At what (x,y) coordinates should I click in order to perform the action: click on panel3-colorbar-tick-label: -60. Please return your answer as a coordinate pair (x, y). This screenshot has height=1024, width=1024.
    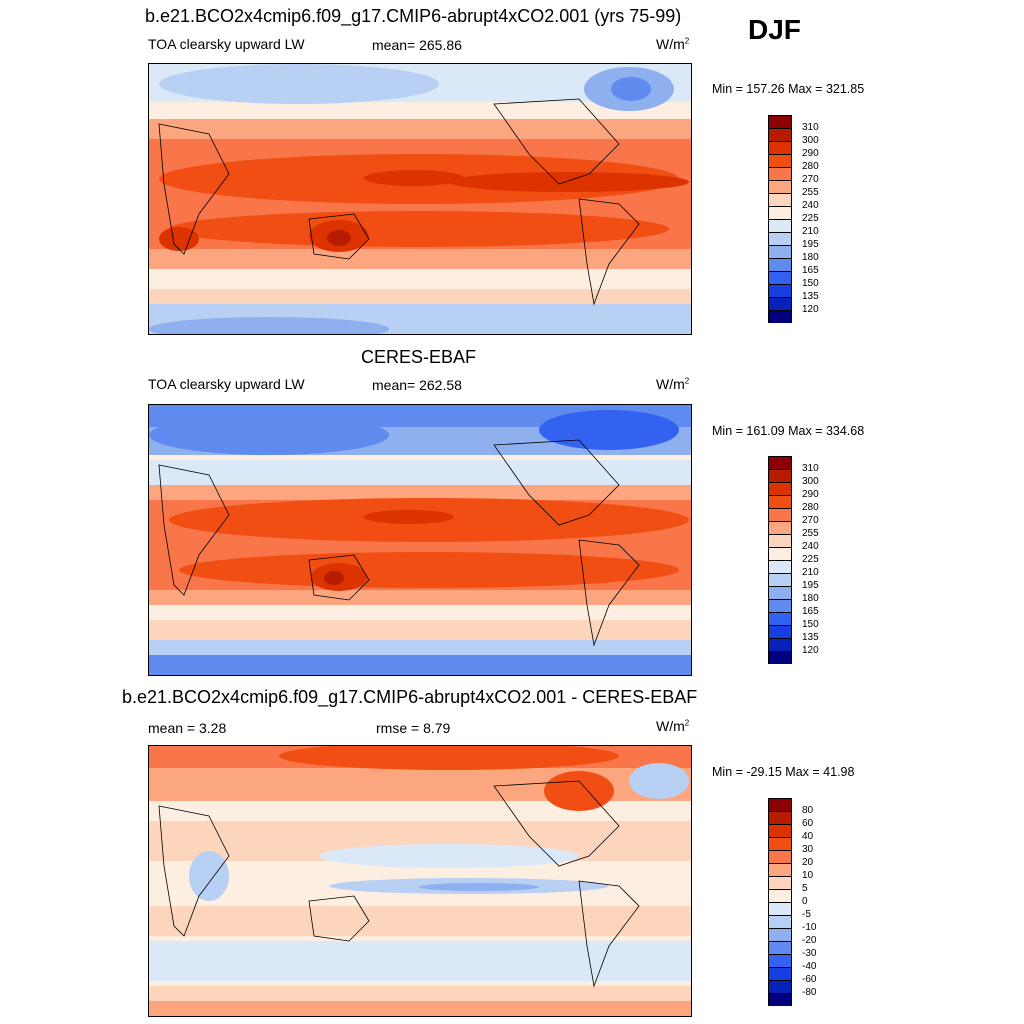
    Looking at the image, I should click on (809, 979).